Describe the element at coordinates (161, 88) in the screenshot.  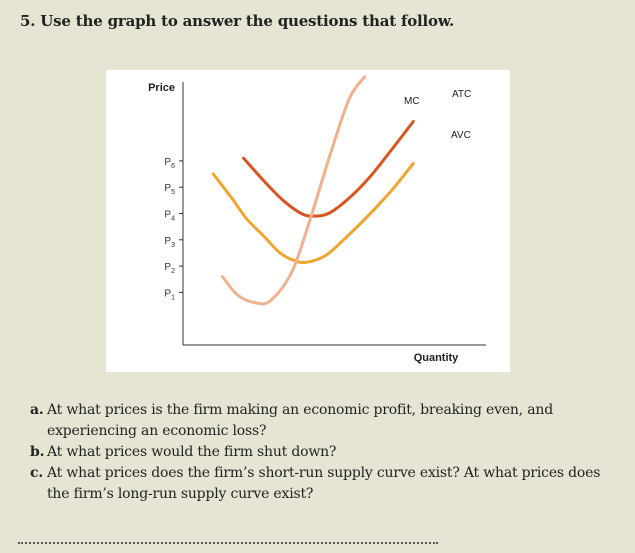
I see `y-axis-label: Price` at that location.